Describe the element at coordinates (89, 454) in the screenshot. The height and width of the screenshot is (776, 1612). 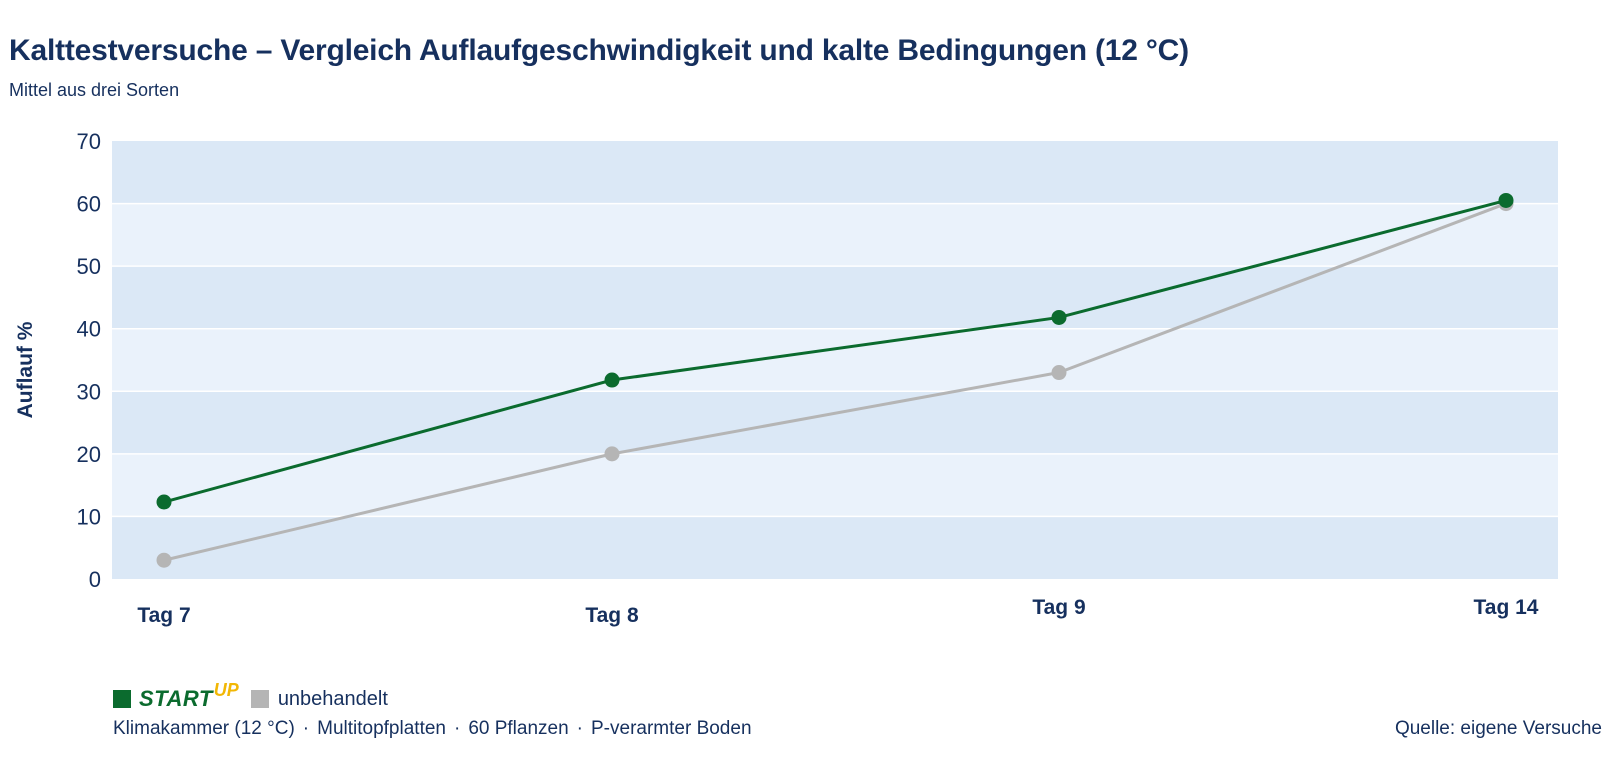
I see `y-tick-label: 20` at that location.